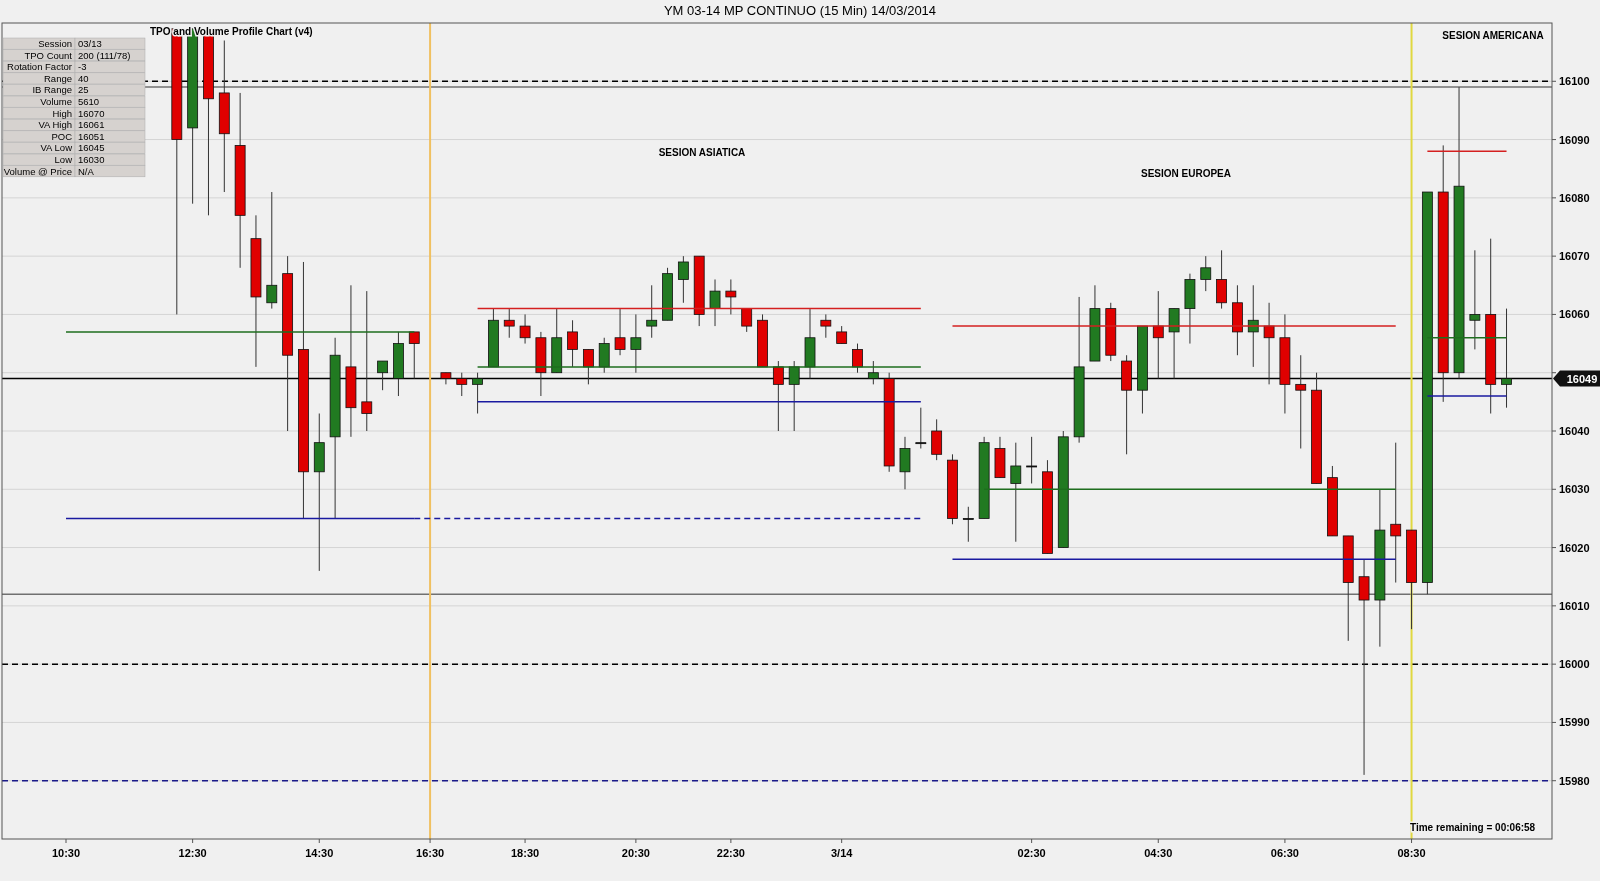  I want to click on annotation: -3, so click(82, 67).